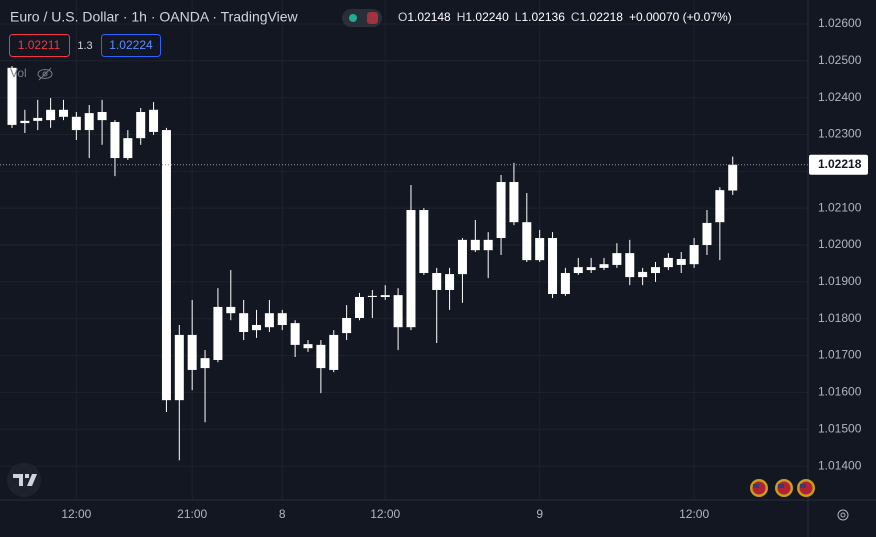 This screenshot has height=537, width=876. Describe the element at coordinates (575, 17) in the screenshot. I see `ohlc-key: C` at that location.